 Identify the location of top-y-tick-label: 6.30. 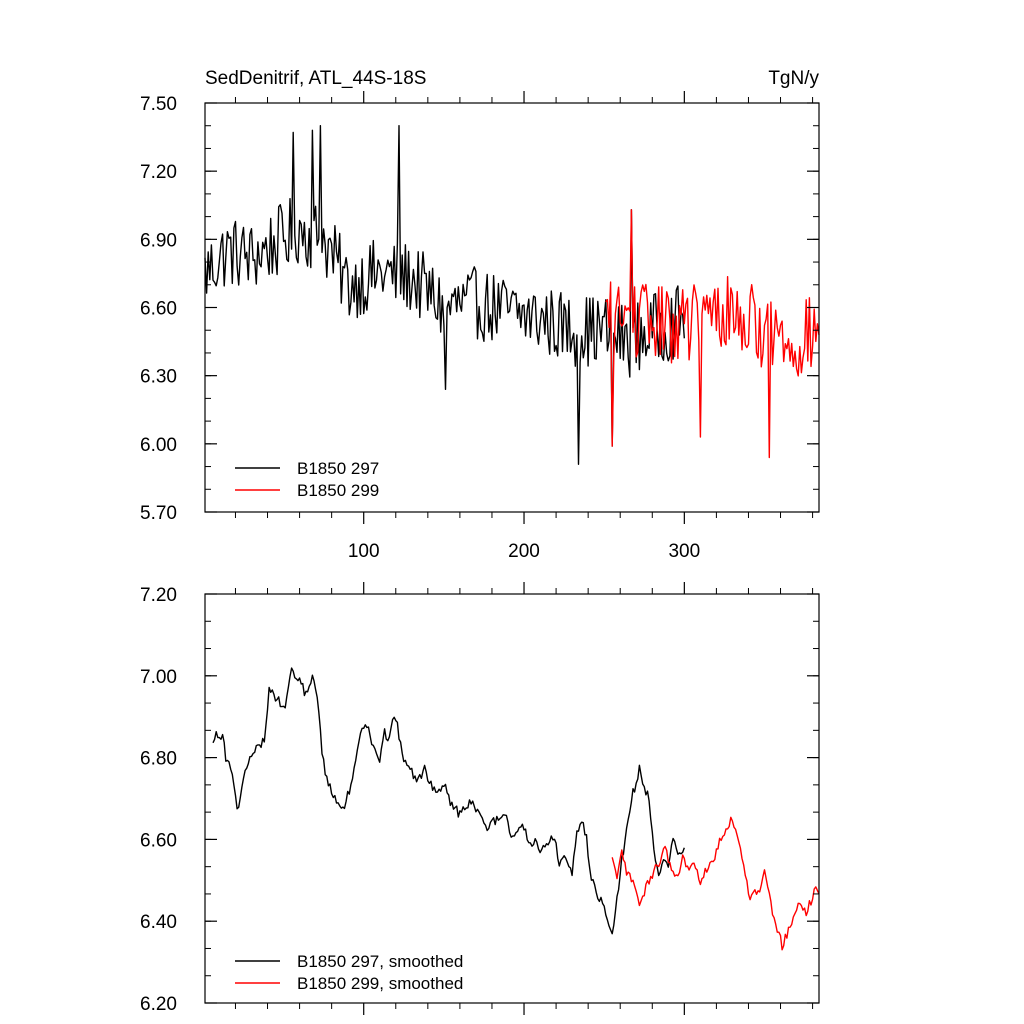
(158, 377).